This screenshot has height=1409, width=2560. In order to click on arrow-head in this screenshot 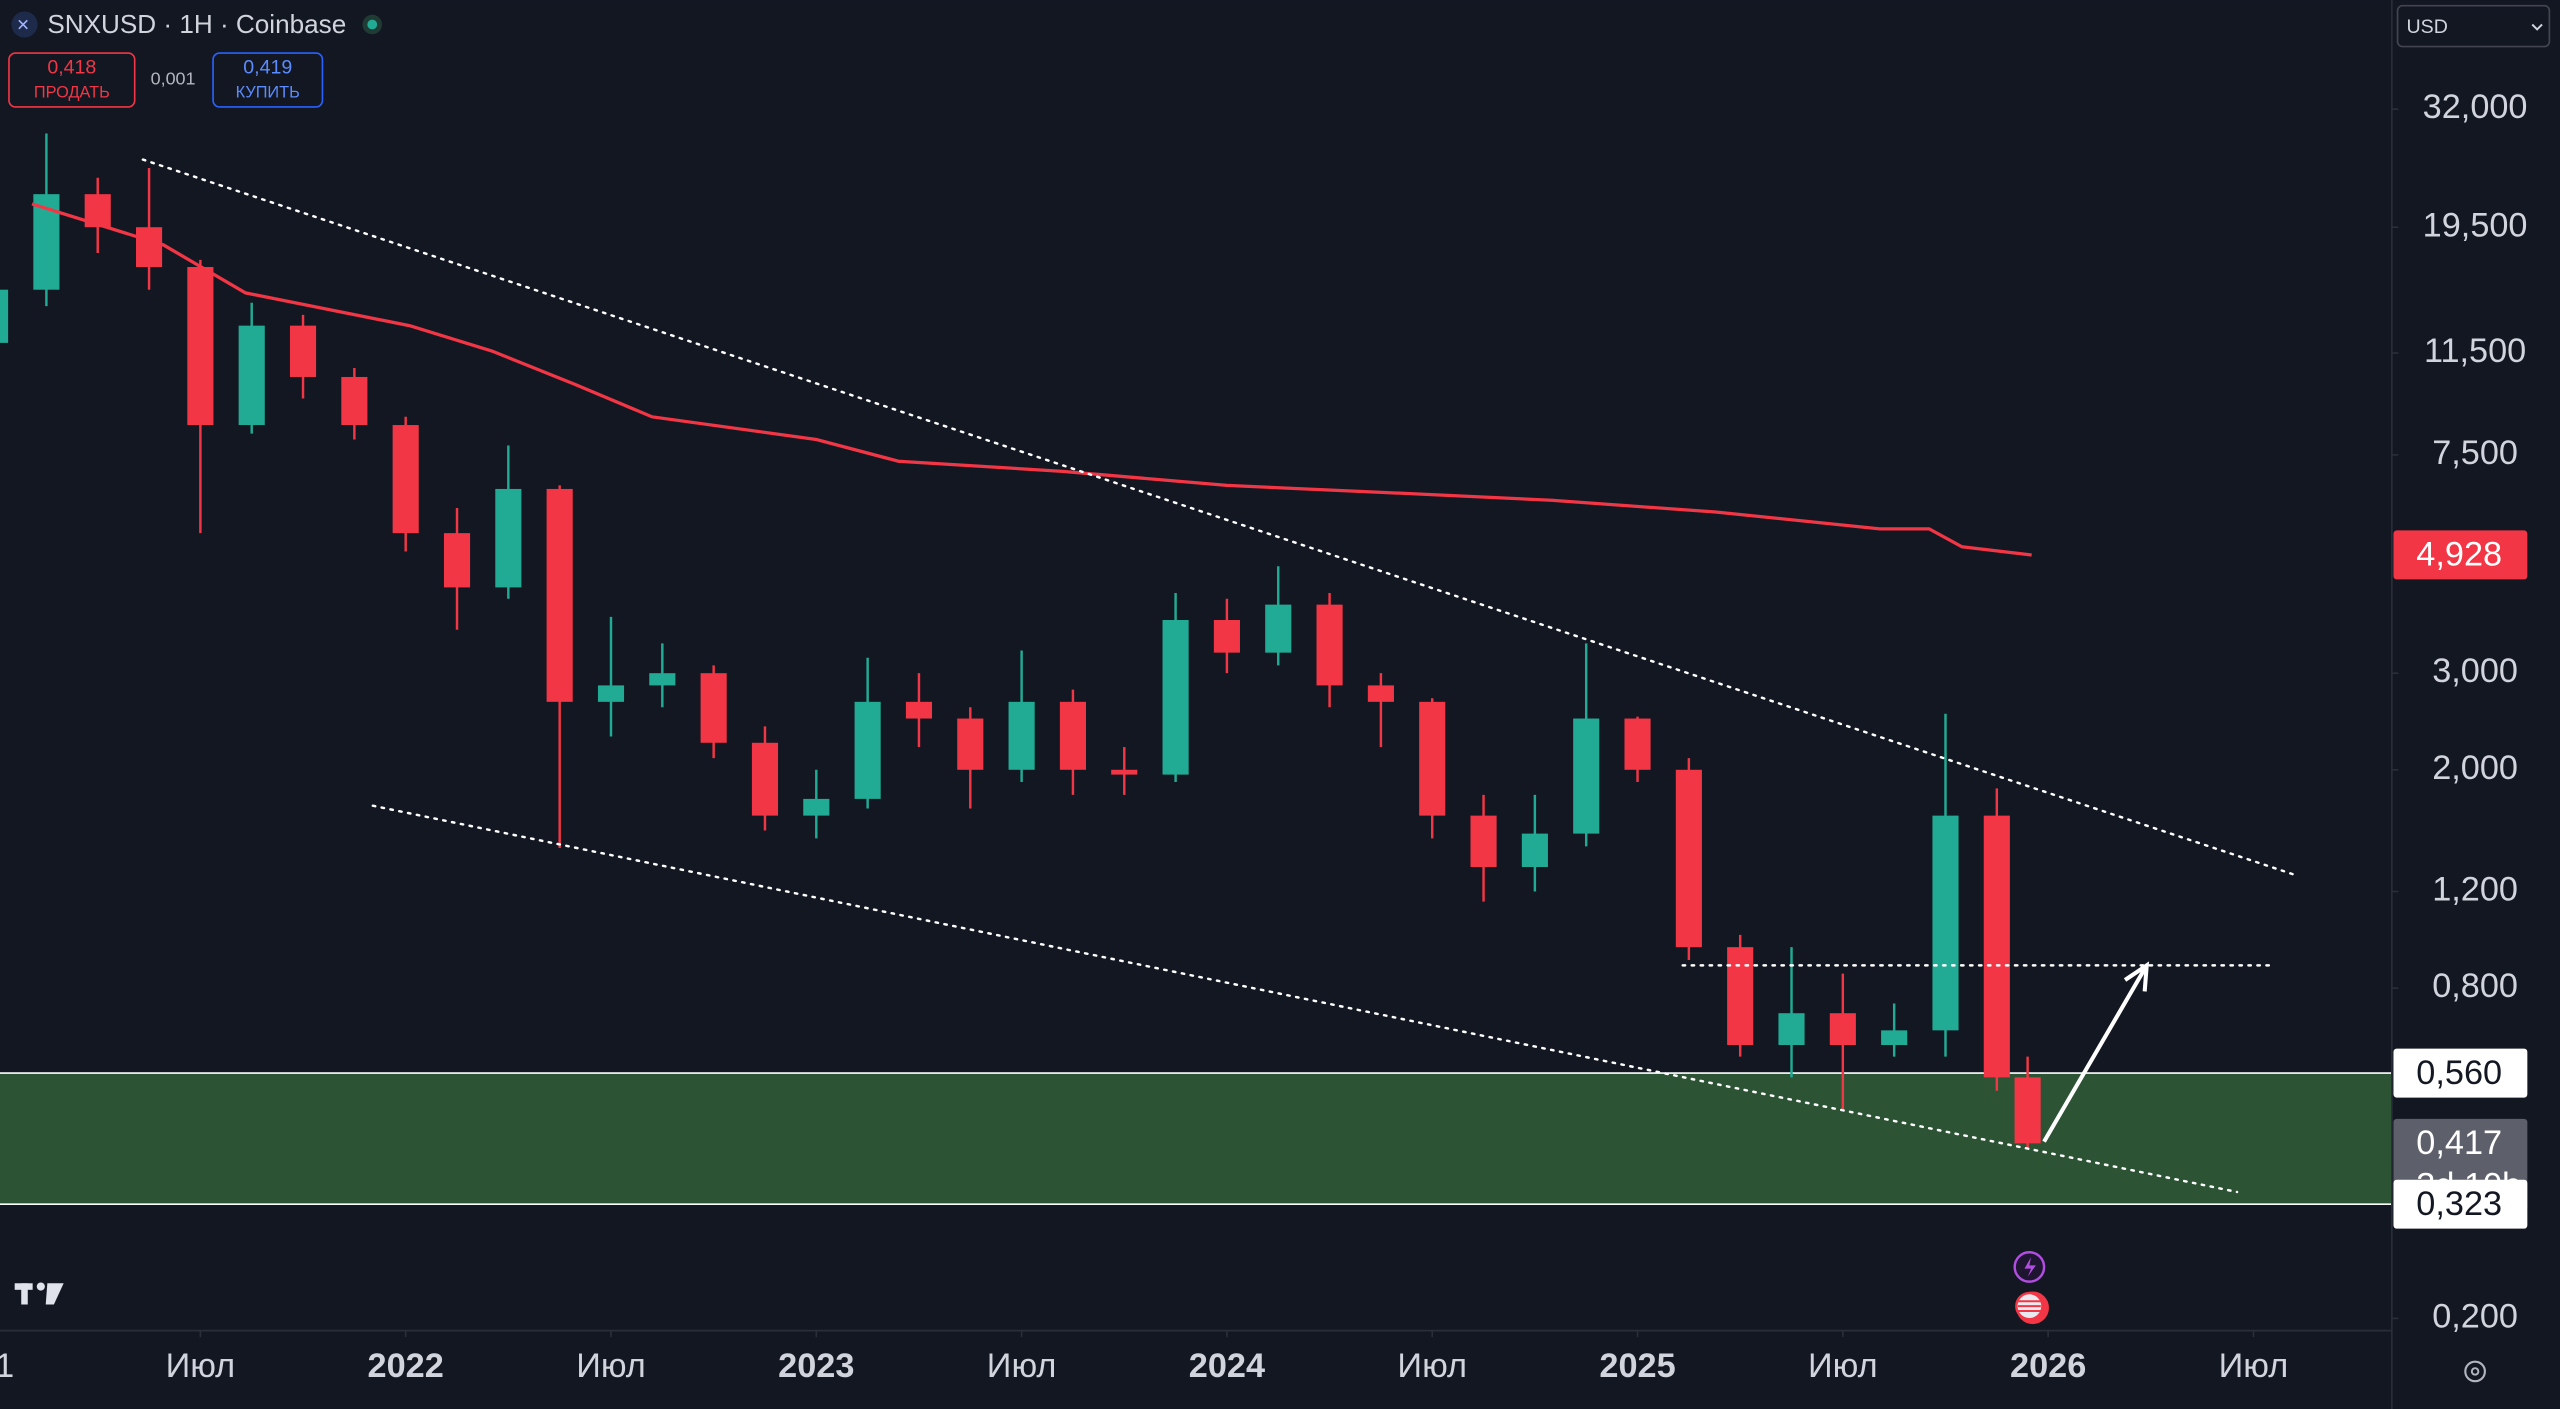, I will do `click(2136, 976)`.